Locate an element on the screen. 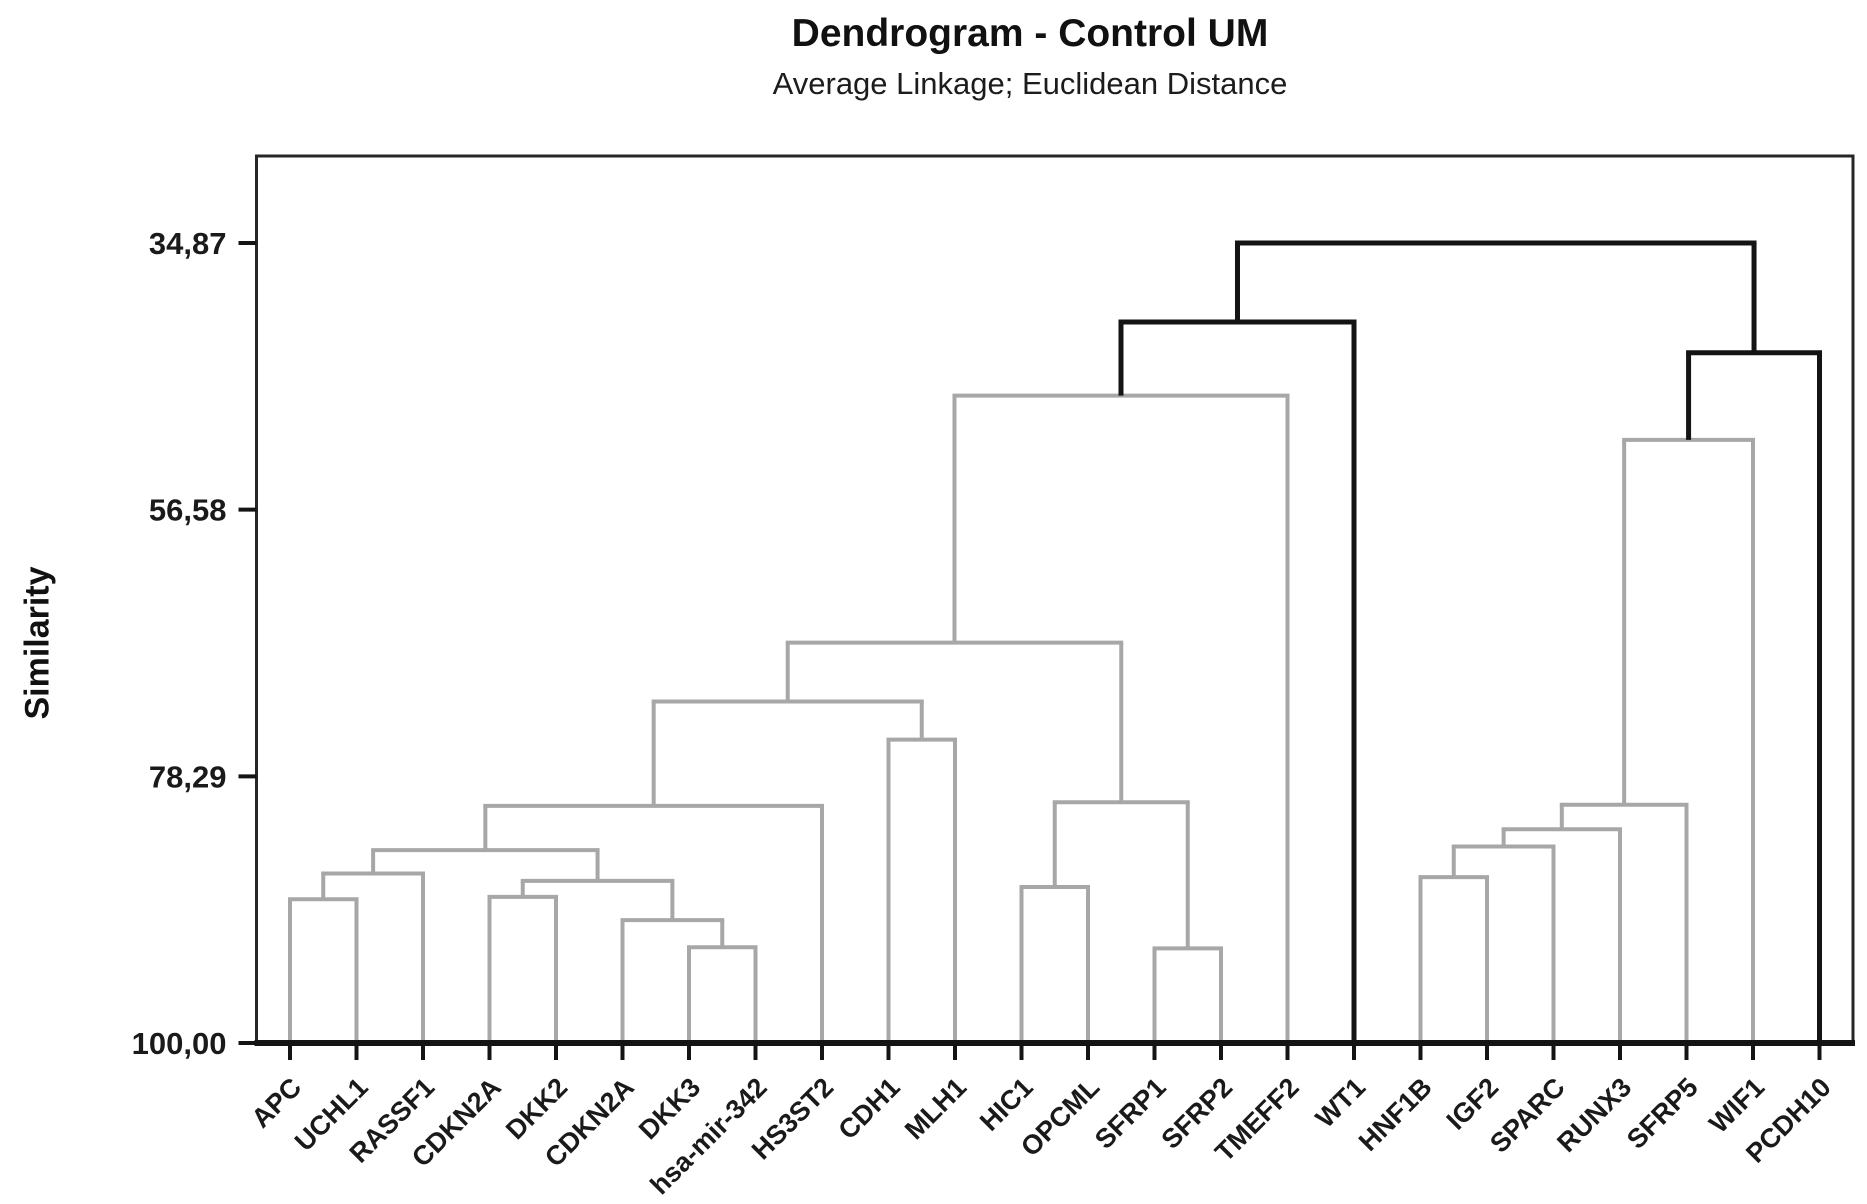  y-tick-label: 56,58 is located at coordinates (188, 510).